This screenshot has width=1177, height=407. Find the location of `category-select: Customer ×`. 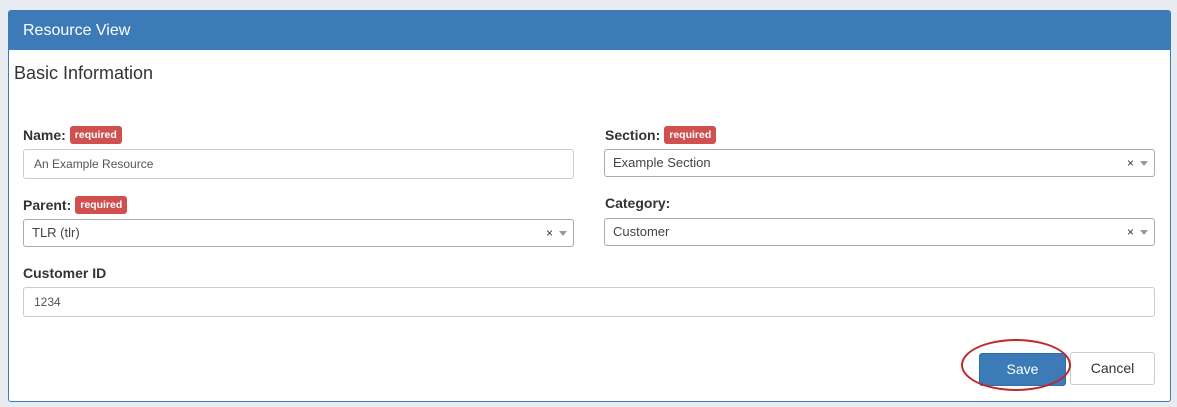

category-select: Customer × is located at coordinates (879, 232).